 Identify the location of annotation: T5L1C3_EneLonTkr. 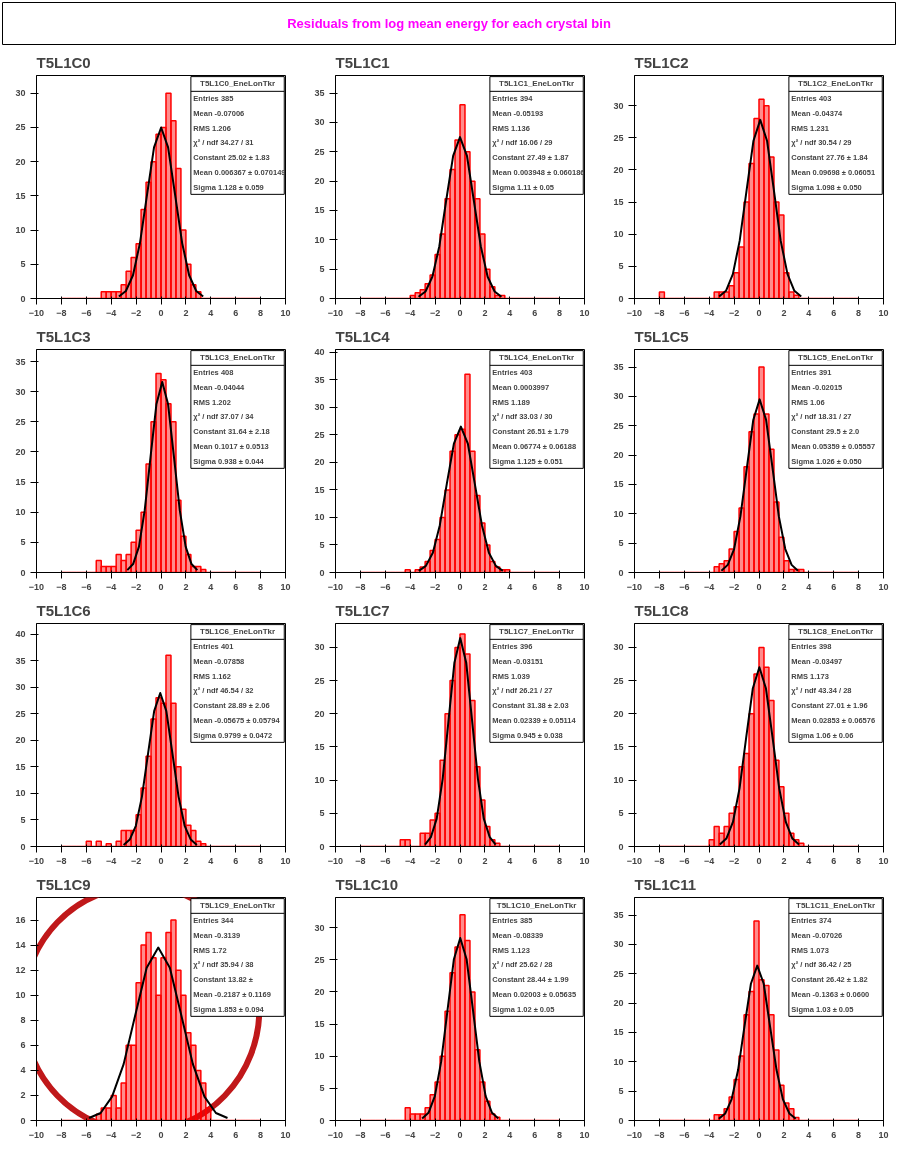
(238, 358).